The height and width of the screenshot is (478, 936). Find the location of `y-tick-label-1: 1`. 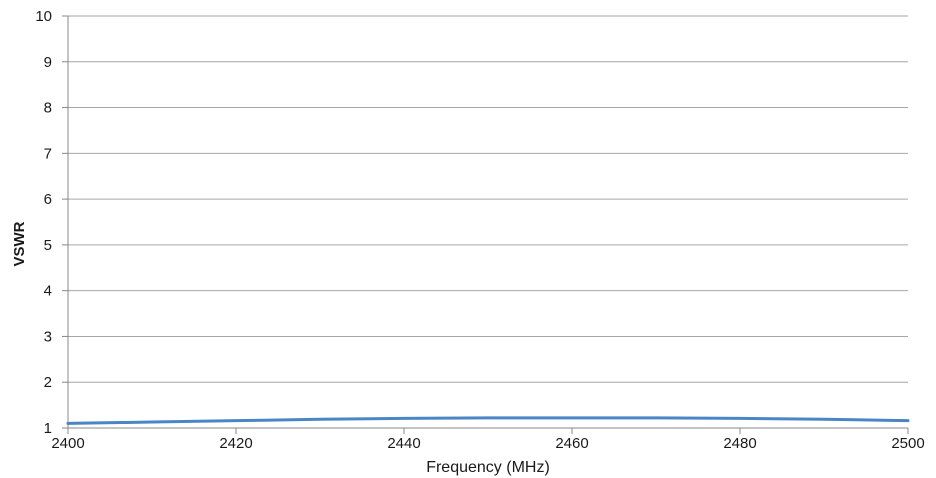

y-tick-label-1: 1 is located at coordinates (48, 428).